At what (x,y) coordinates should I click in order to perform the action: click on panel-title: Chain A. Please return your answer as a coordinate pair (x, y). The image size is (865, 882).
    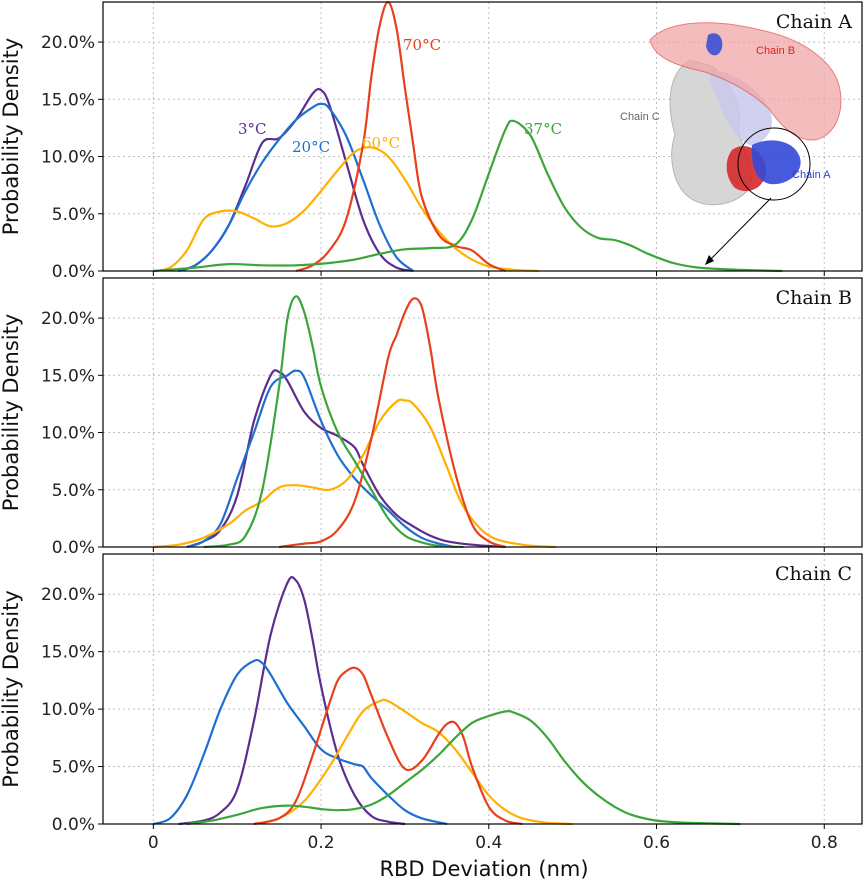
    Looking at the image, I should click on (814, 22).